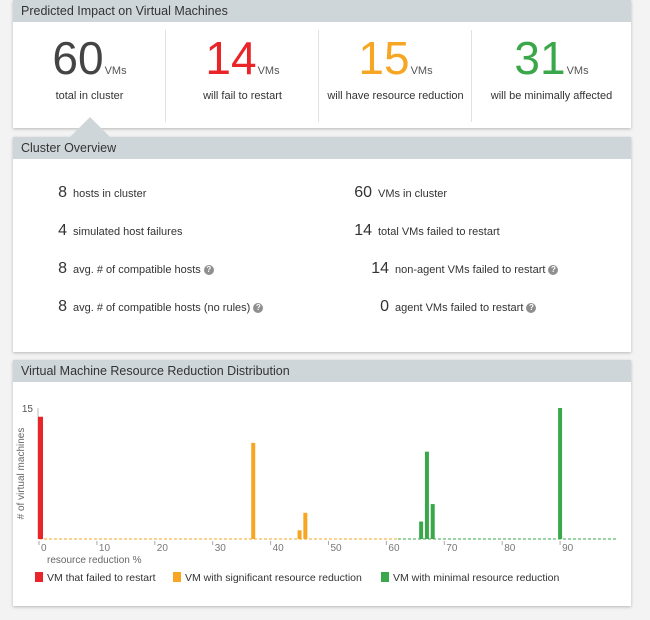 The image size is (650, 620). What do you see at coordinates (221, 548) in the screenshot?
I see `x-tick-label: 30` at bounding box center [221, 548].